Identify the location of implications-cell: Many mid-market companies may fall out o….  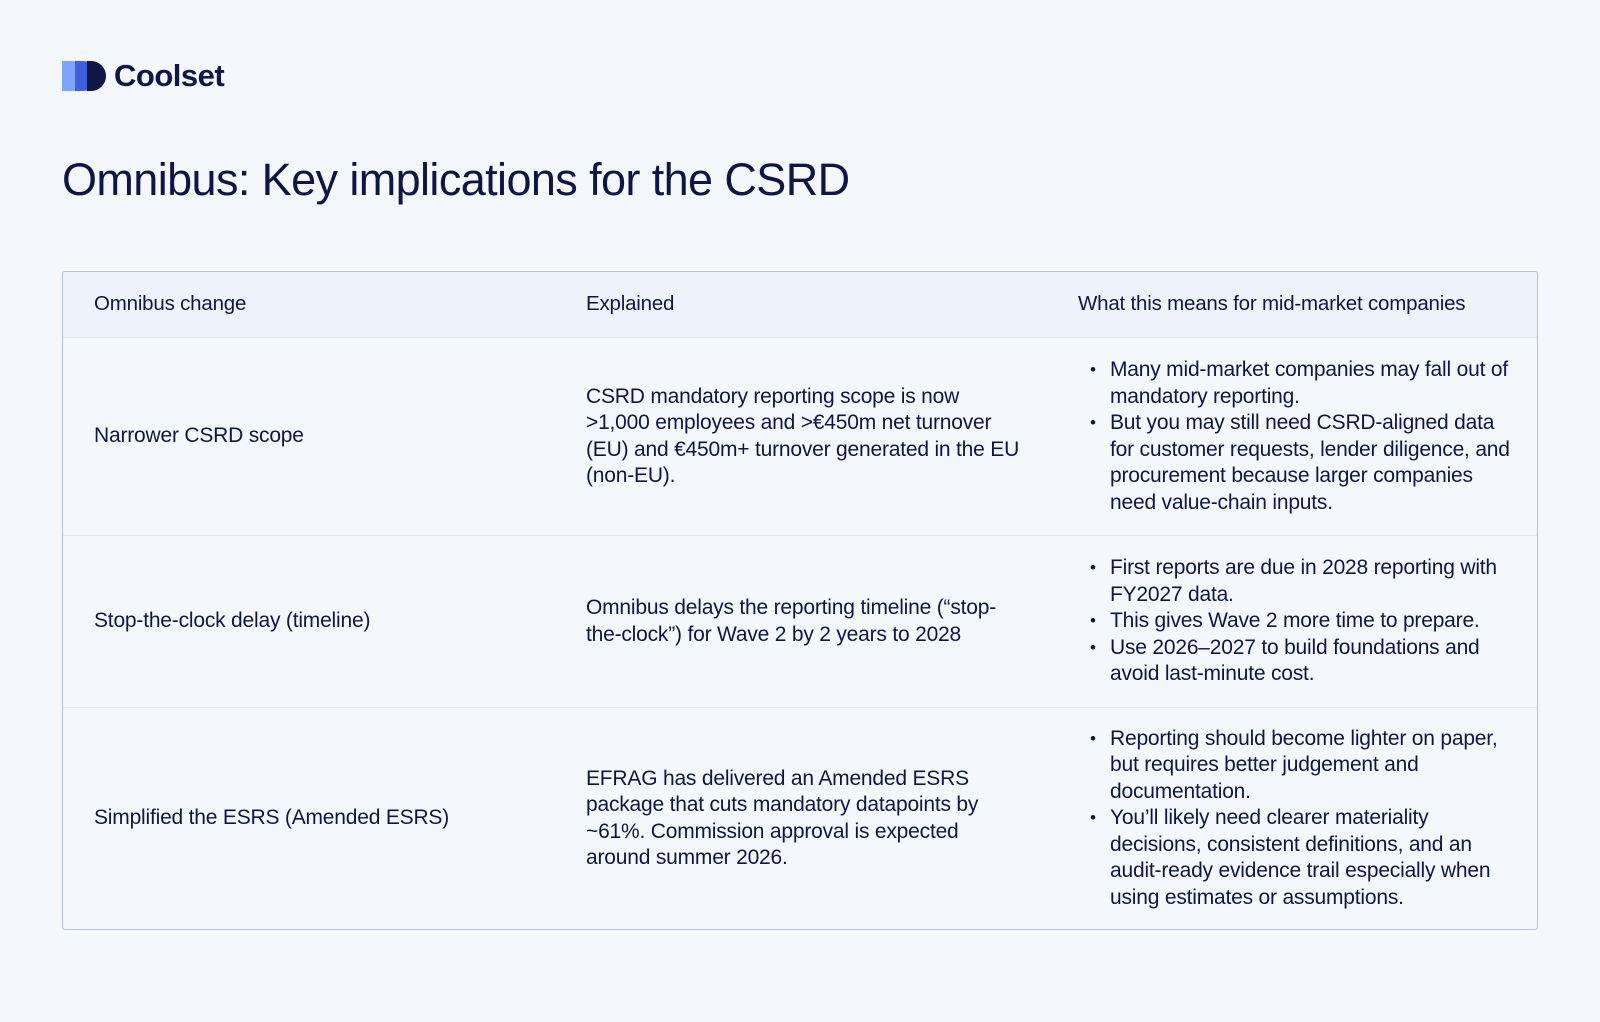
(1292, 436).